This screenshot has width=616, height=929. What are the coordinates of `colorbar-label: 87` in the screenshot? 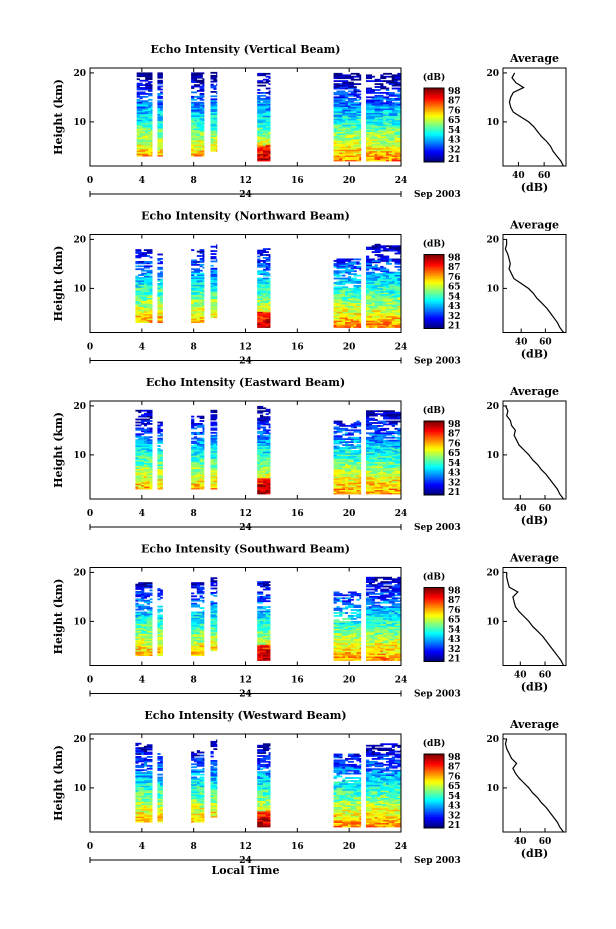 It's located at (454, 268).